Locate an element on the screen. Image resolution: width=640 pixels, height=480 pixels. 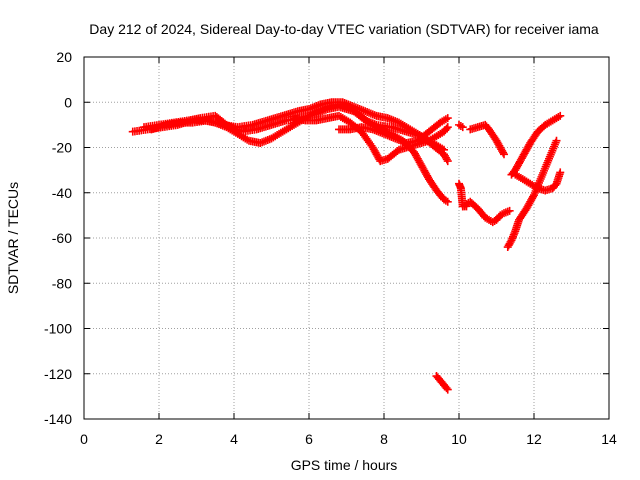
y-axis-label: SDTVAR / TECUs is located at coordinates (13, 238).